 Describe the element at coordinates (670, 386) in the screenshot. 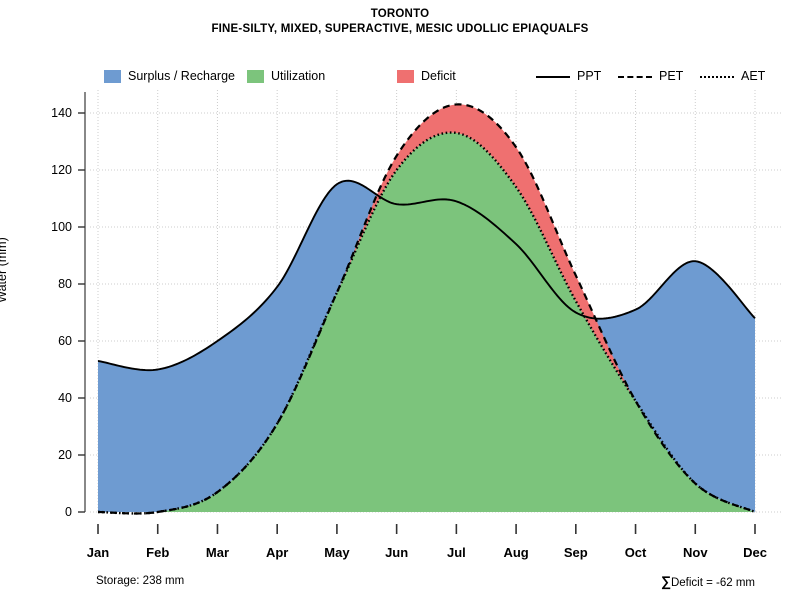

I see `surplus-recharge-area` at that location.